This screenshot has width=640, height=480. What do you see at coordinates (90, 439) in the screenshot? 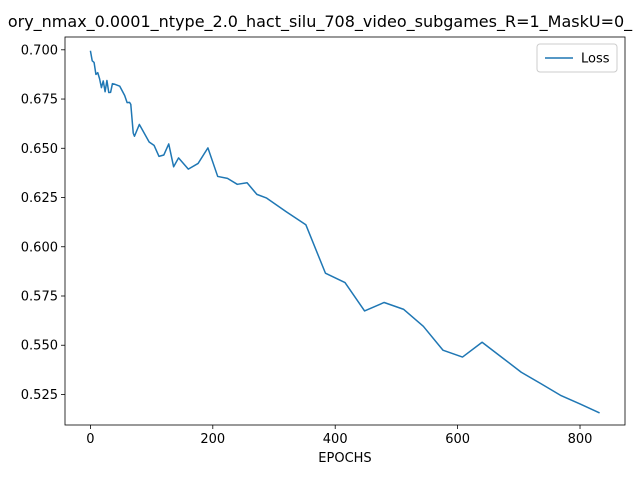
I see `x-tick-label: 0` at bounding box center [90, 439].